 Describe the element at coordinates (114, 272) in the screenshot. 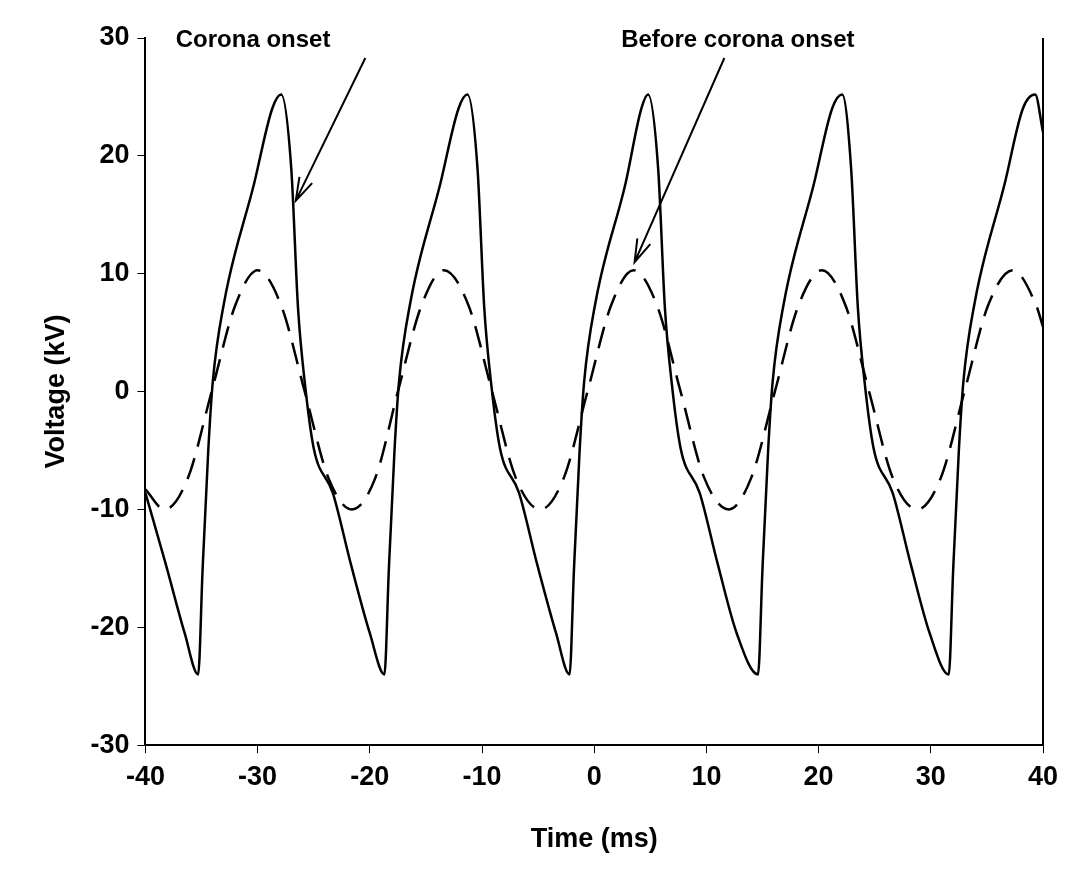

I see `y-tick-label: 10` at that location.